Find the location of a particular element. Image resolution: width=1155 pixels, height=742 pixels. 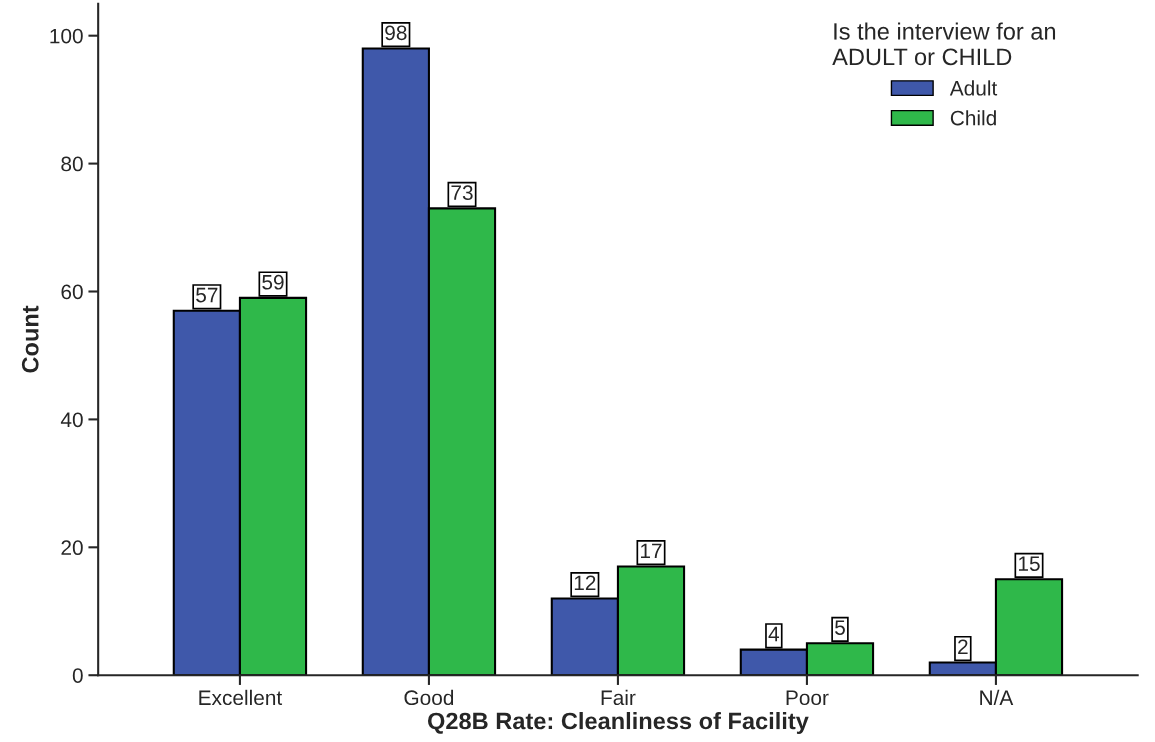

x-tick-label: Good is located at coordinates (429, 697).